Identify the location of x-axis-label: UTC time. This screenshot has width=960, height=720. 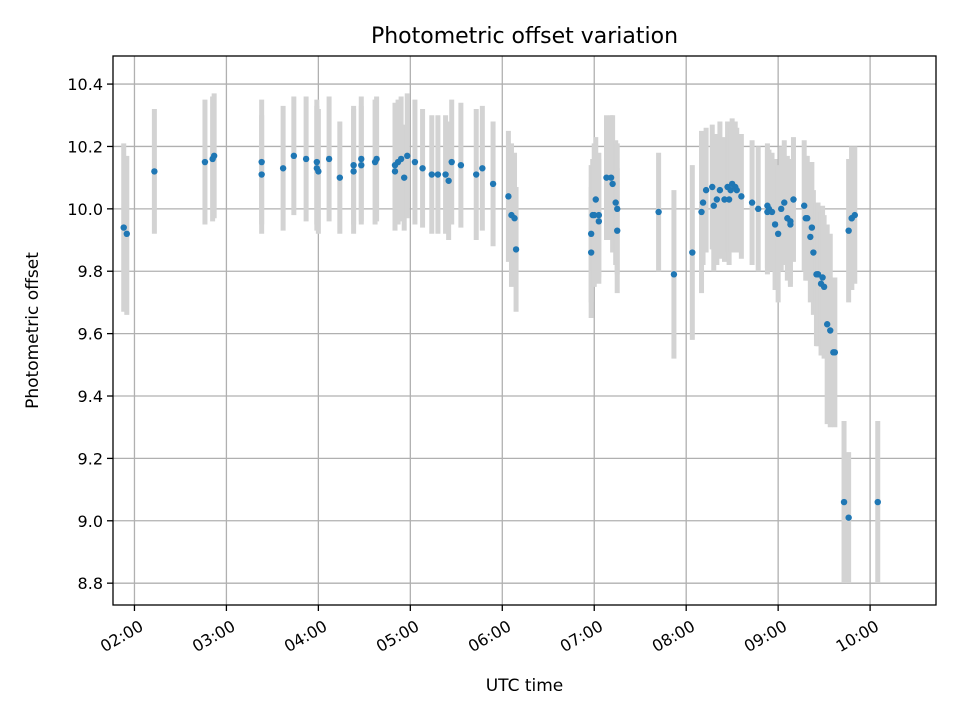
(525, 686).